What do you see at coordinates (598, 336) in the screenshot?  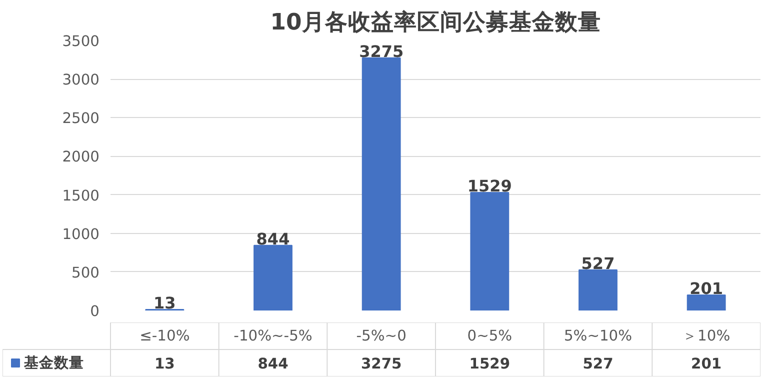 I see `category-label: 5%~10%` at bounding box center [598, 336].